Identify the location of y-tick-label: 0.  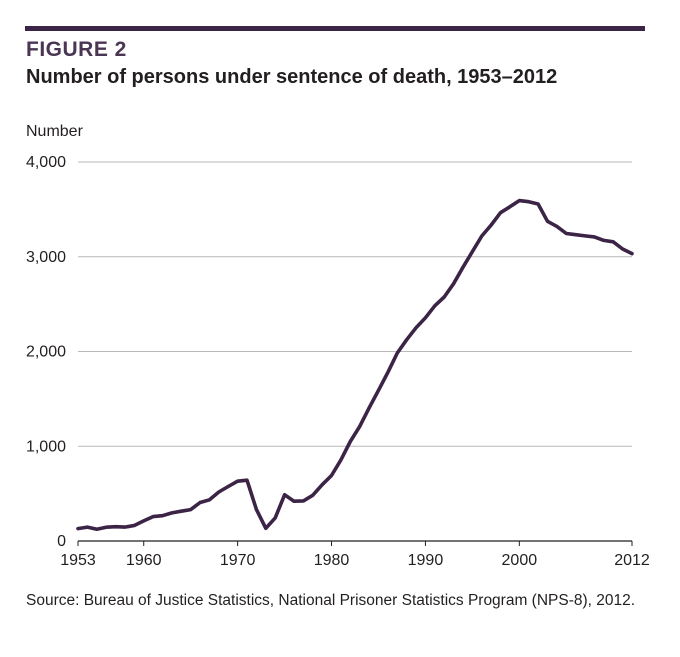
(61, 541).